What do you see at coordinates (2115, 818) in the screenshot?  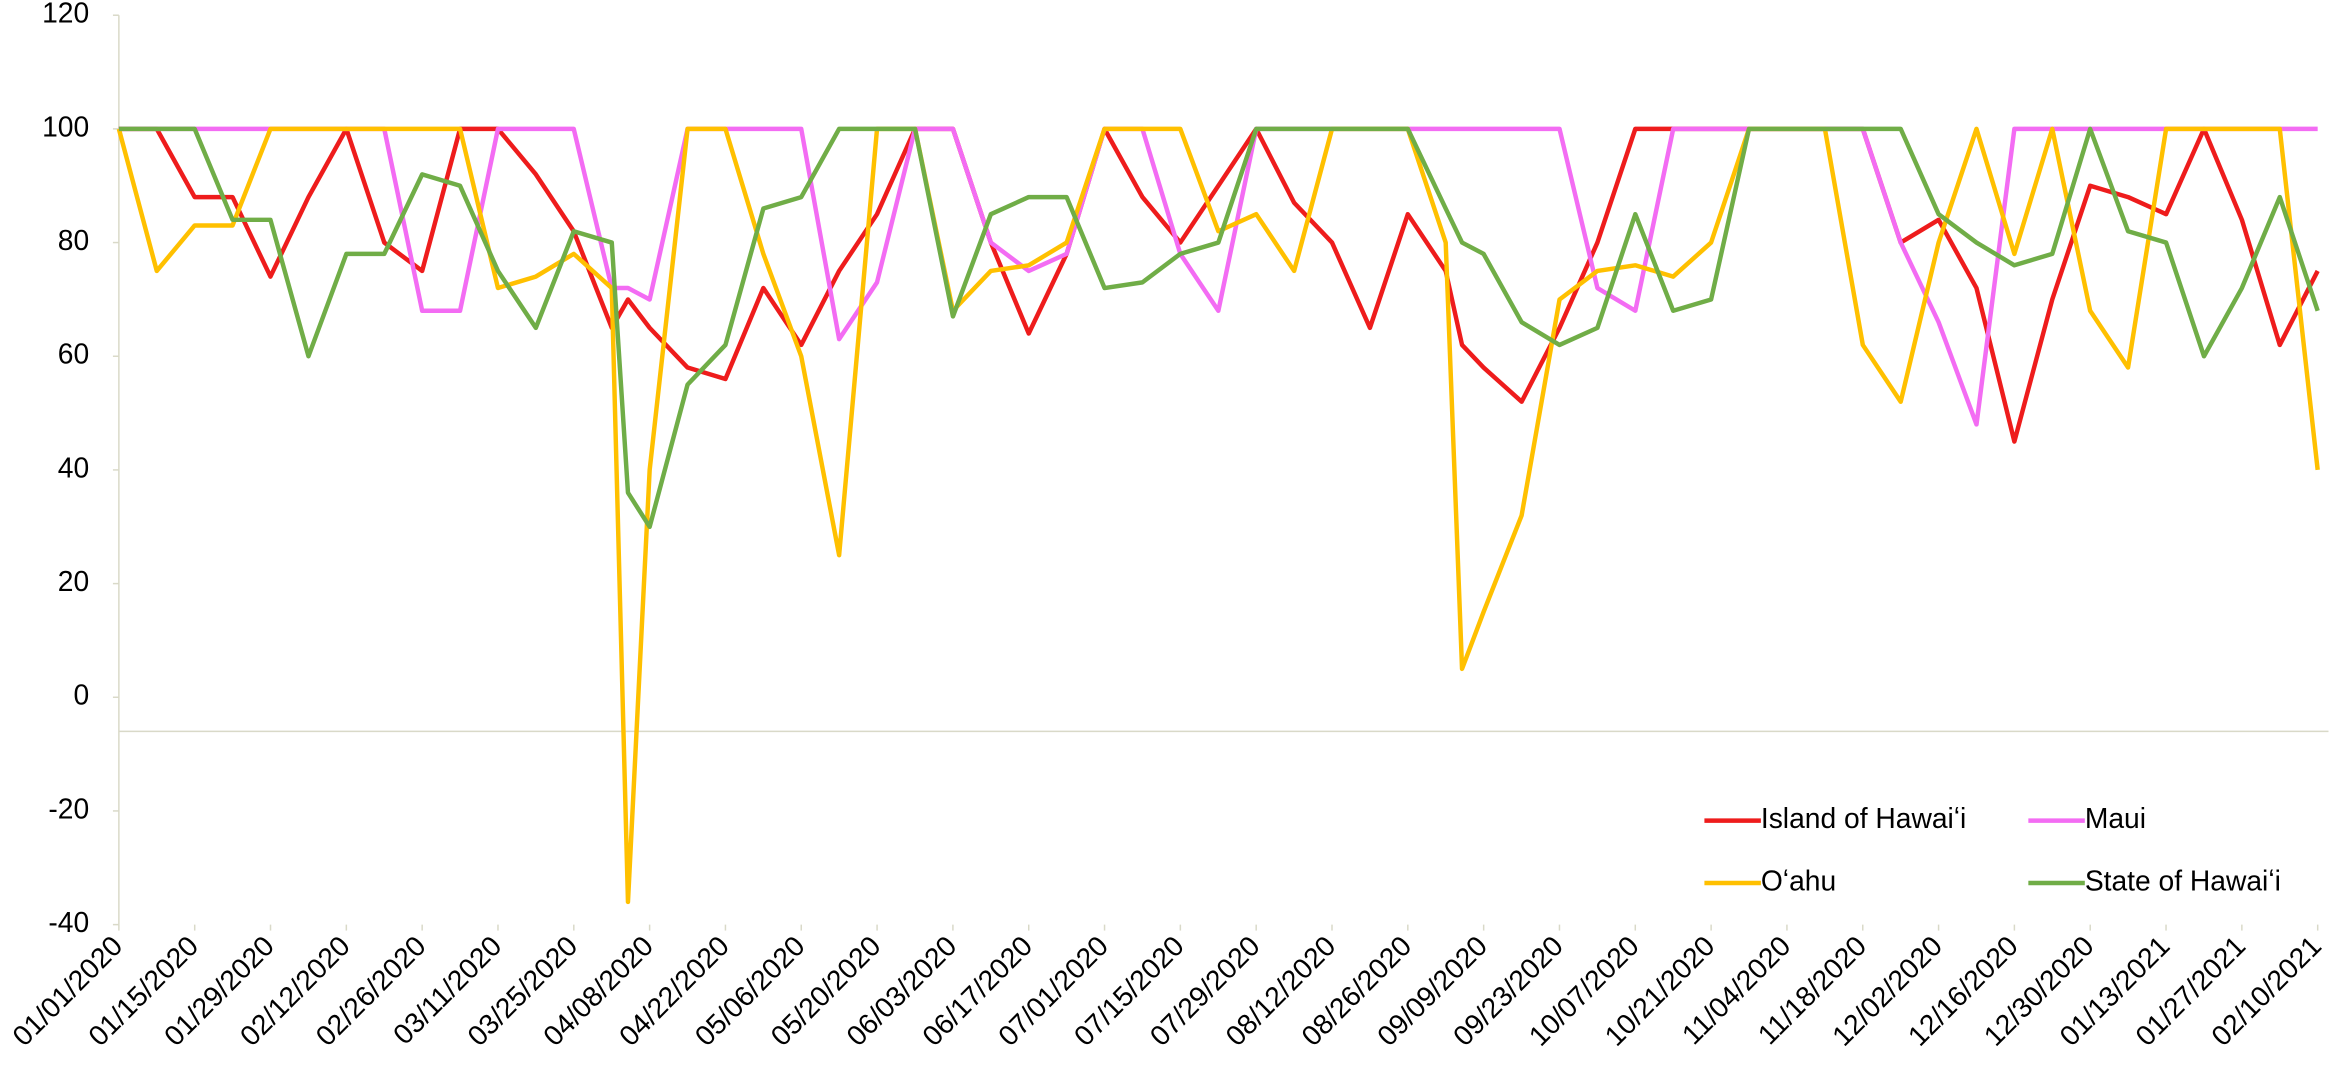 I see `legend-label: Maui` at bounding box center [2115, 818].